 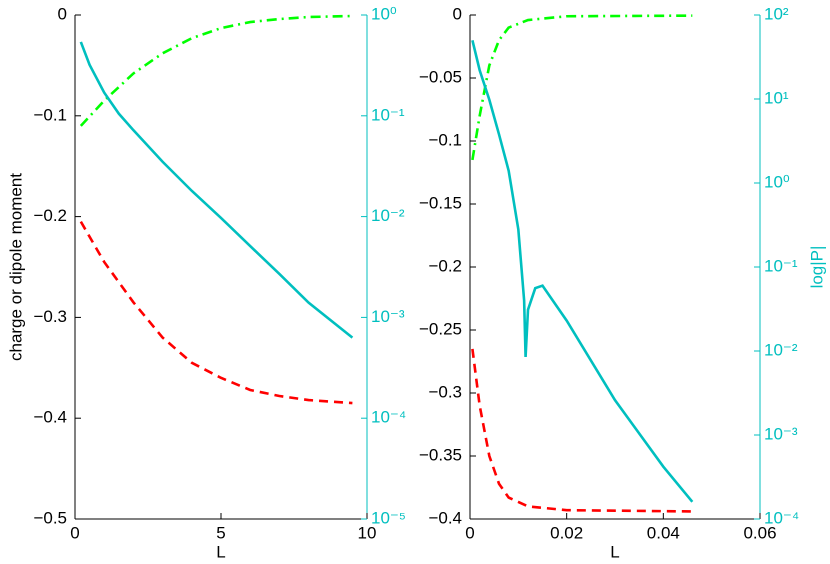 I want to click on y2-tick-label: 10⁻⁵, so click(x=388, y=517).